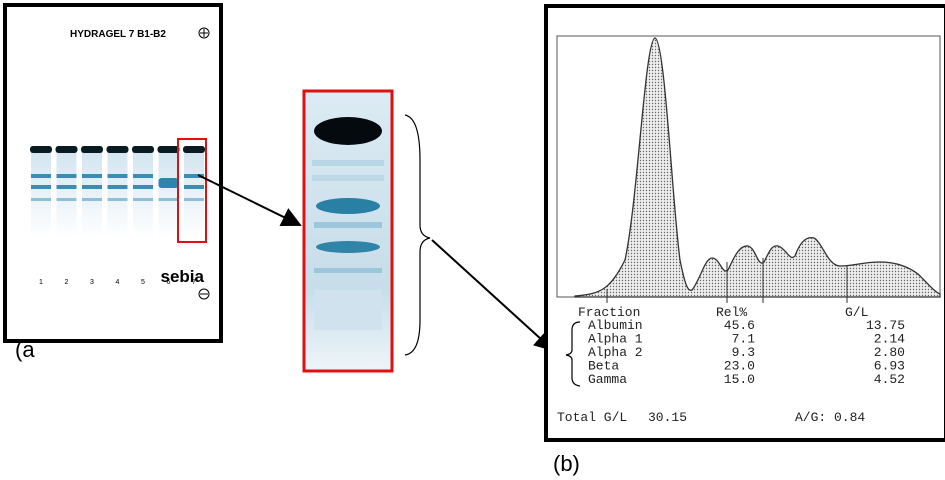 The image size is (945, 480). What do you see at coordinates (885, 325) in the screenshot?
I see `concentration: 13.75` at bounding box center [885, 325].